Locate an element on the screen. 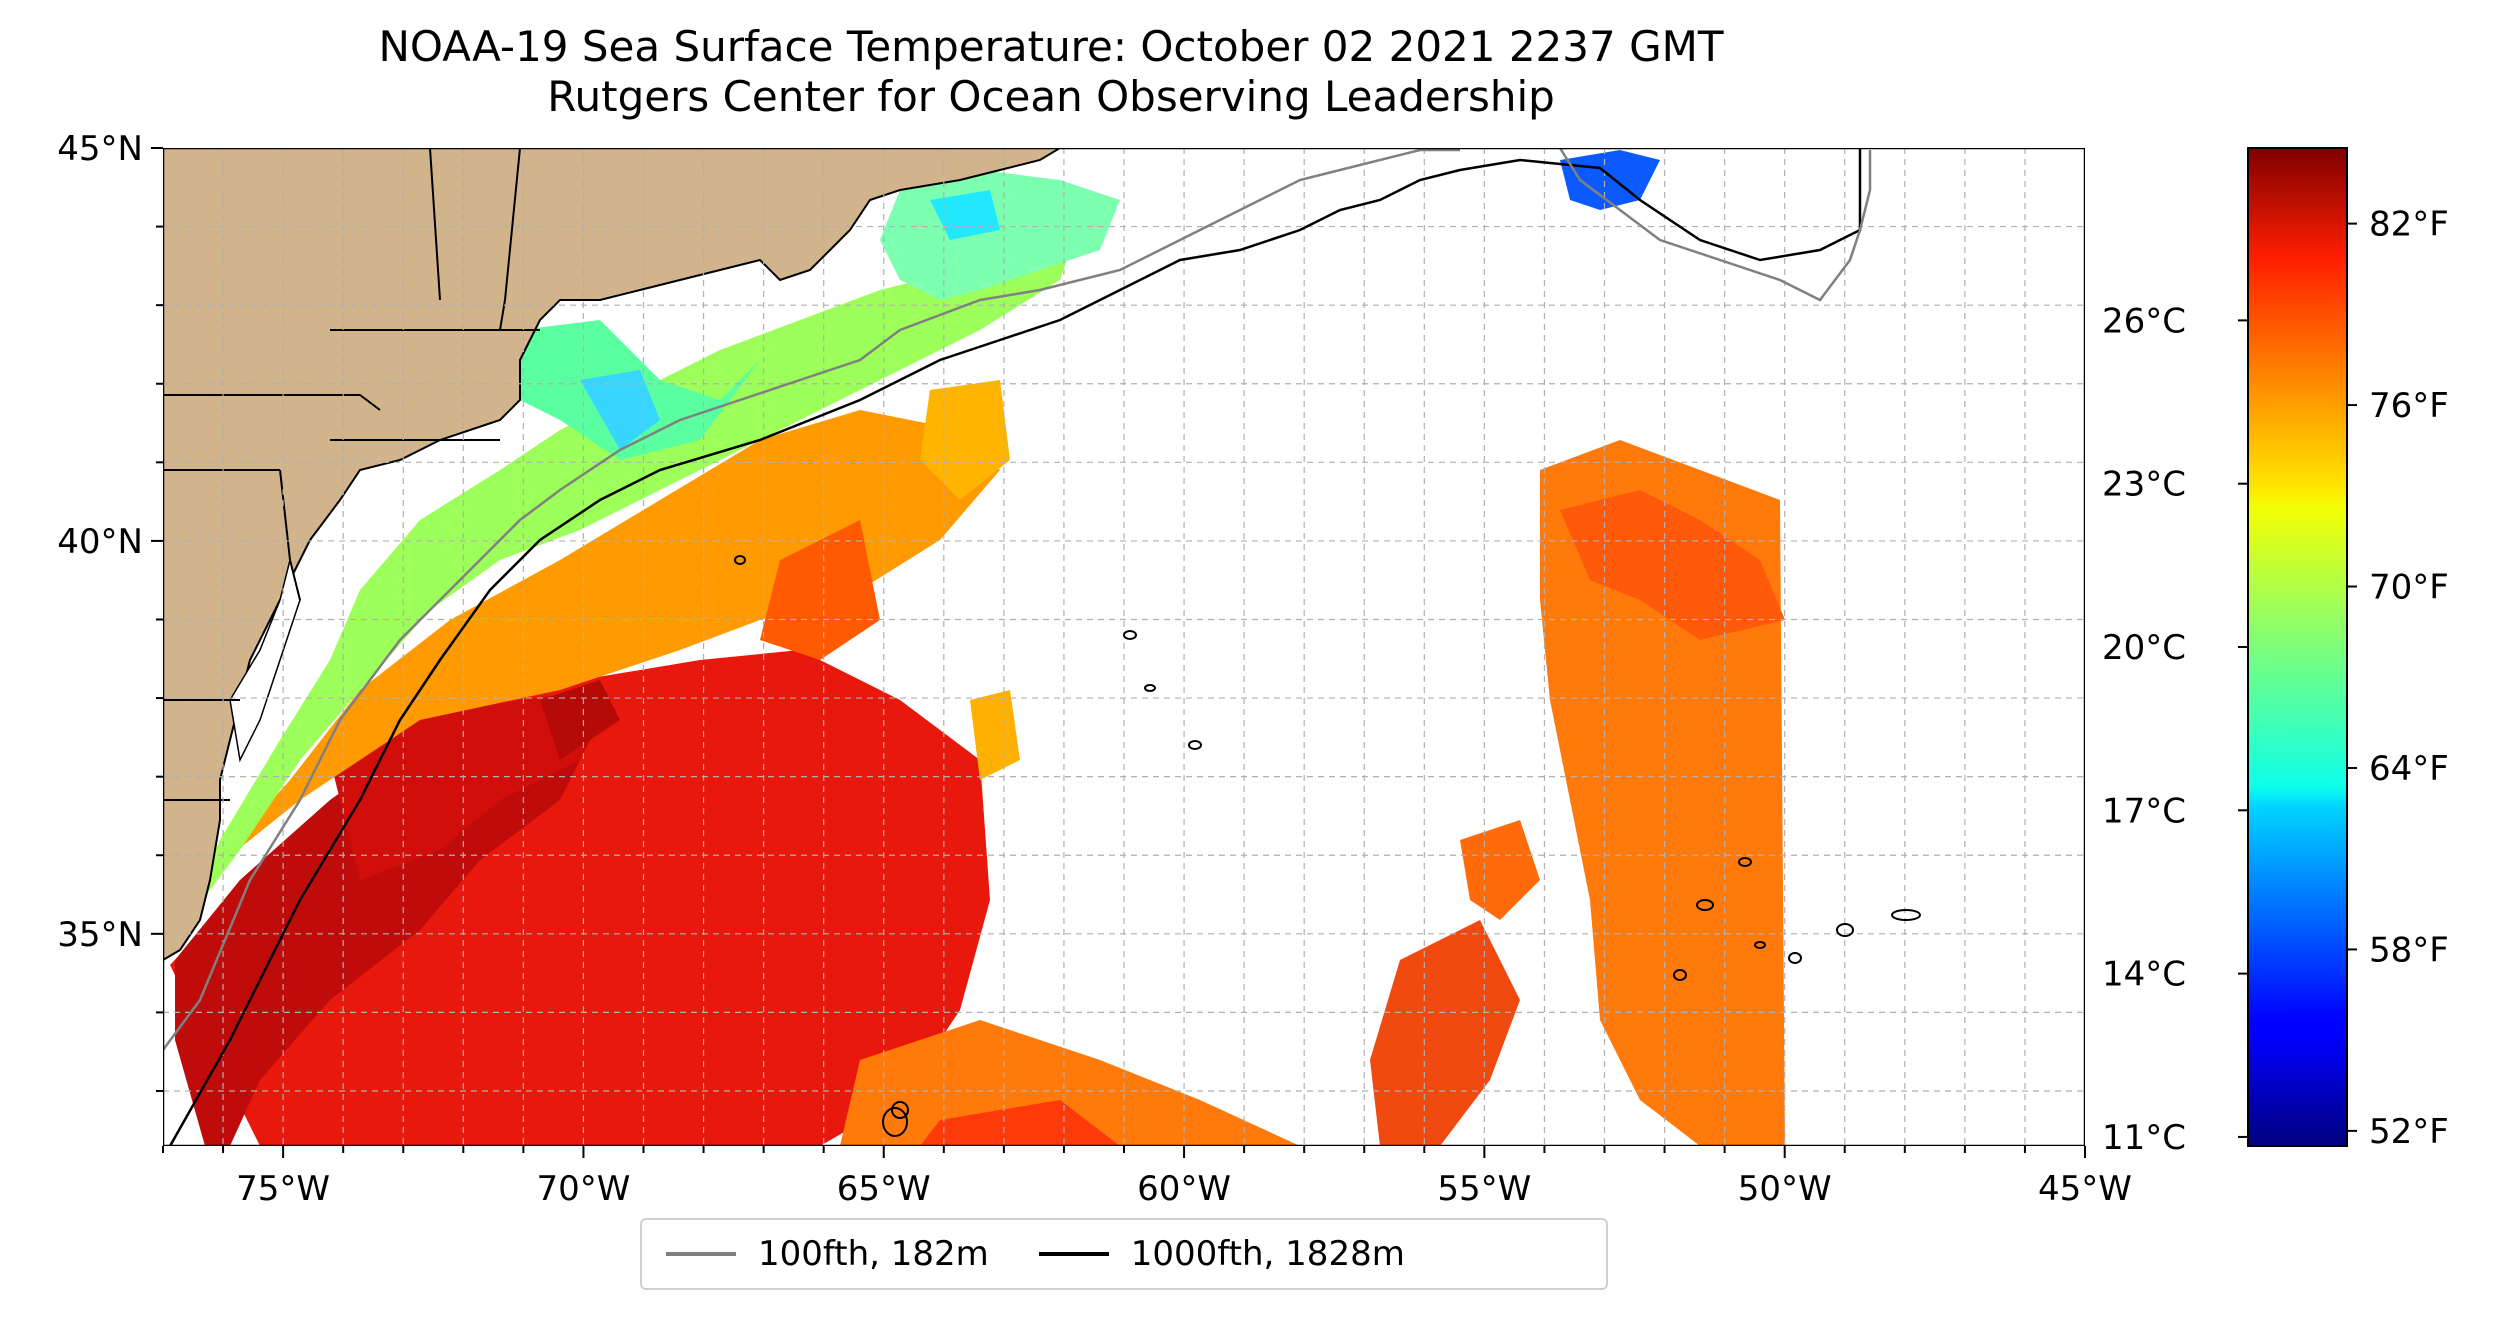 The width and height of the screenshot is (2502, 1318). colorbar-label-c: 20°C is located at coordinates (2144, 648).